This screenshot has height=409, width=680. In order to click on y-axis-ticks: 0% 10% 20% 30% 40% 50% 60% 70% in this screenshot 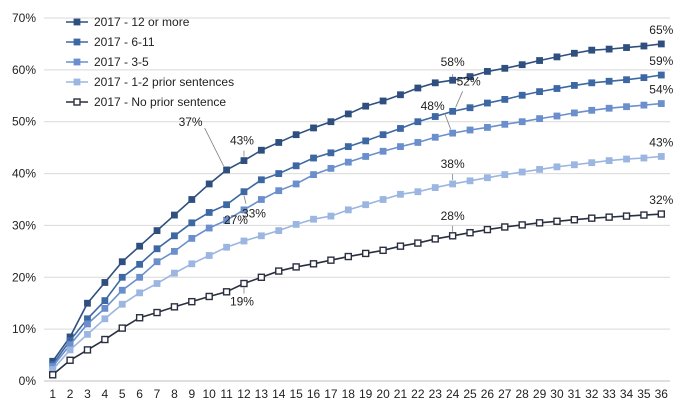, I will do `click(24, 199)`.